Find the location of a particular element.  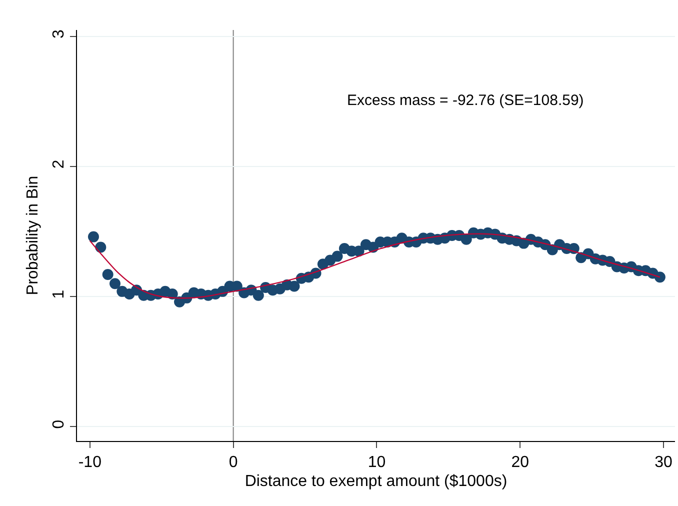

y-tick-label: 3 is located at coordinates (59, 34).